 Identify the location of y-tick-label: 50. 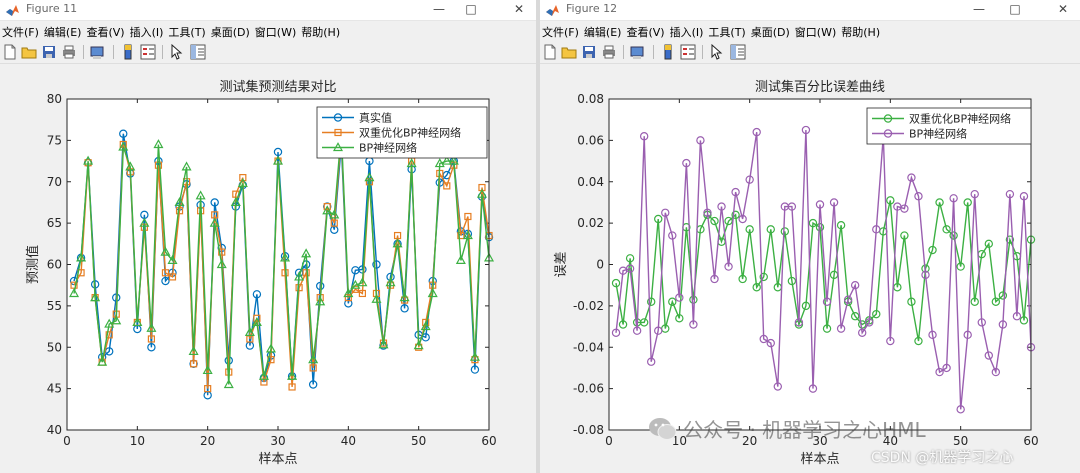
(54, 347).